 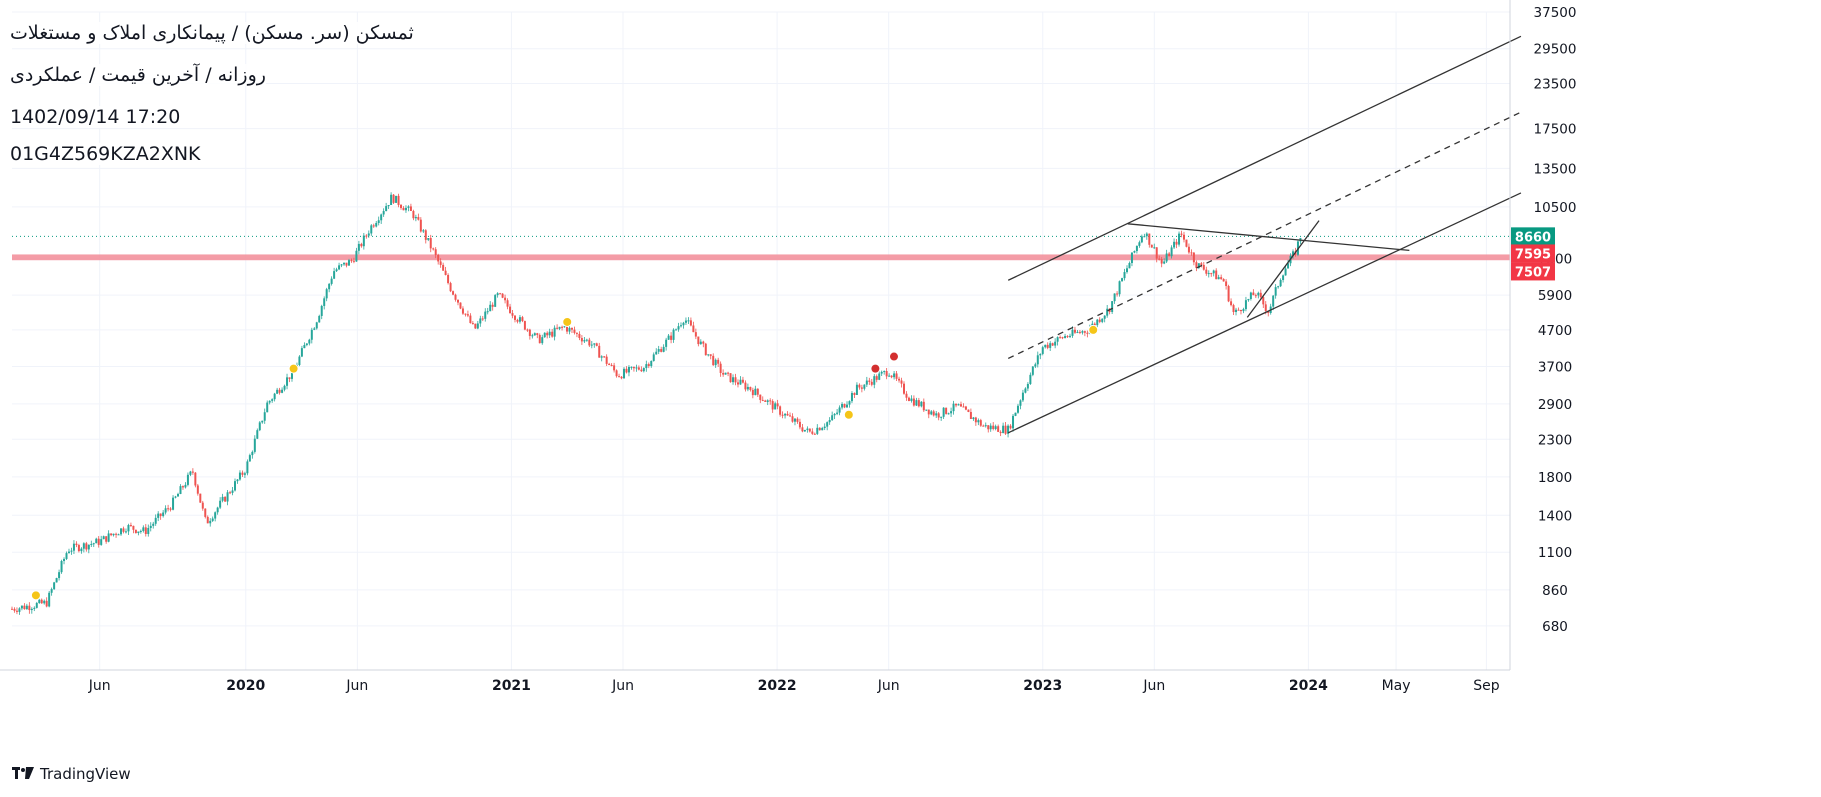 I want to click on trendlines, so click(x=1264, y=234).